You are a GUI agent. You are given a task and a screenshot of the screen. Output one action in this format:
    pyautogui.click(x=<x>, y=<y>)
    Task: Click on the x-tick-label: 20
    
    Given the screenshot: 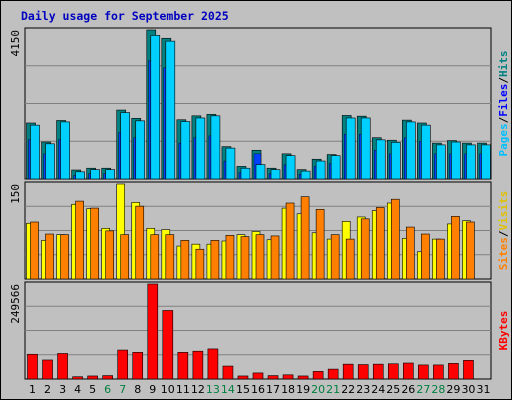 What is the action you would take?
    pyautogui.click(x=318, y=389)
    